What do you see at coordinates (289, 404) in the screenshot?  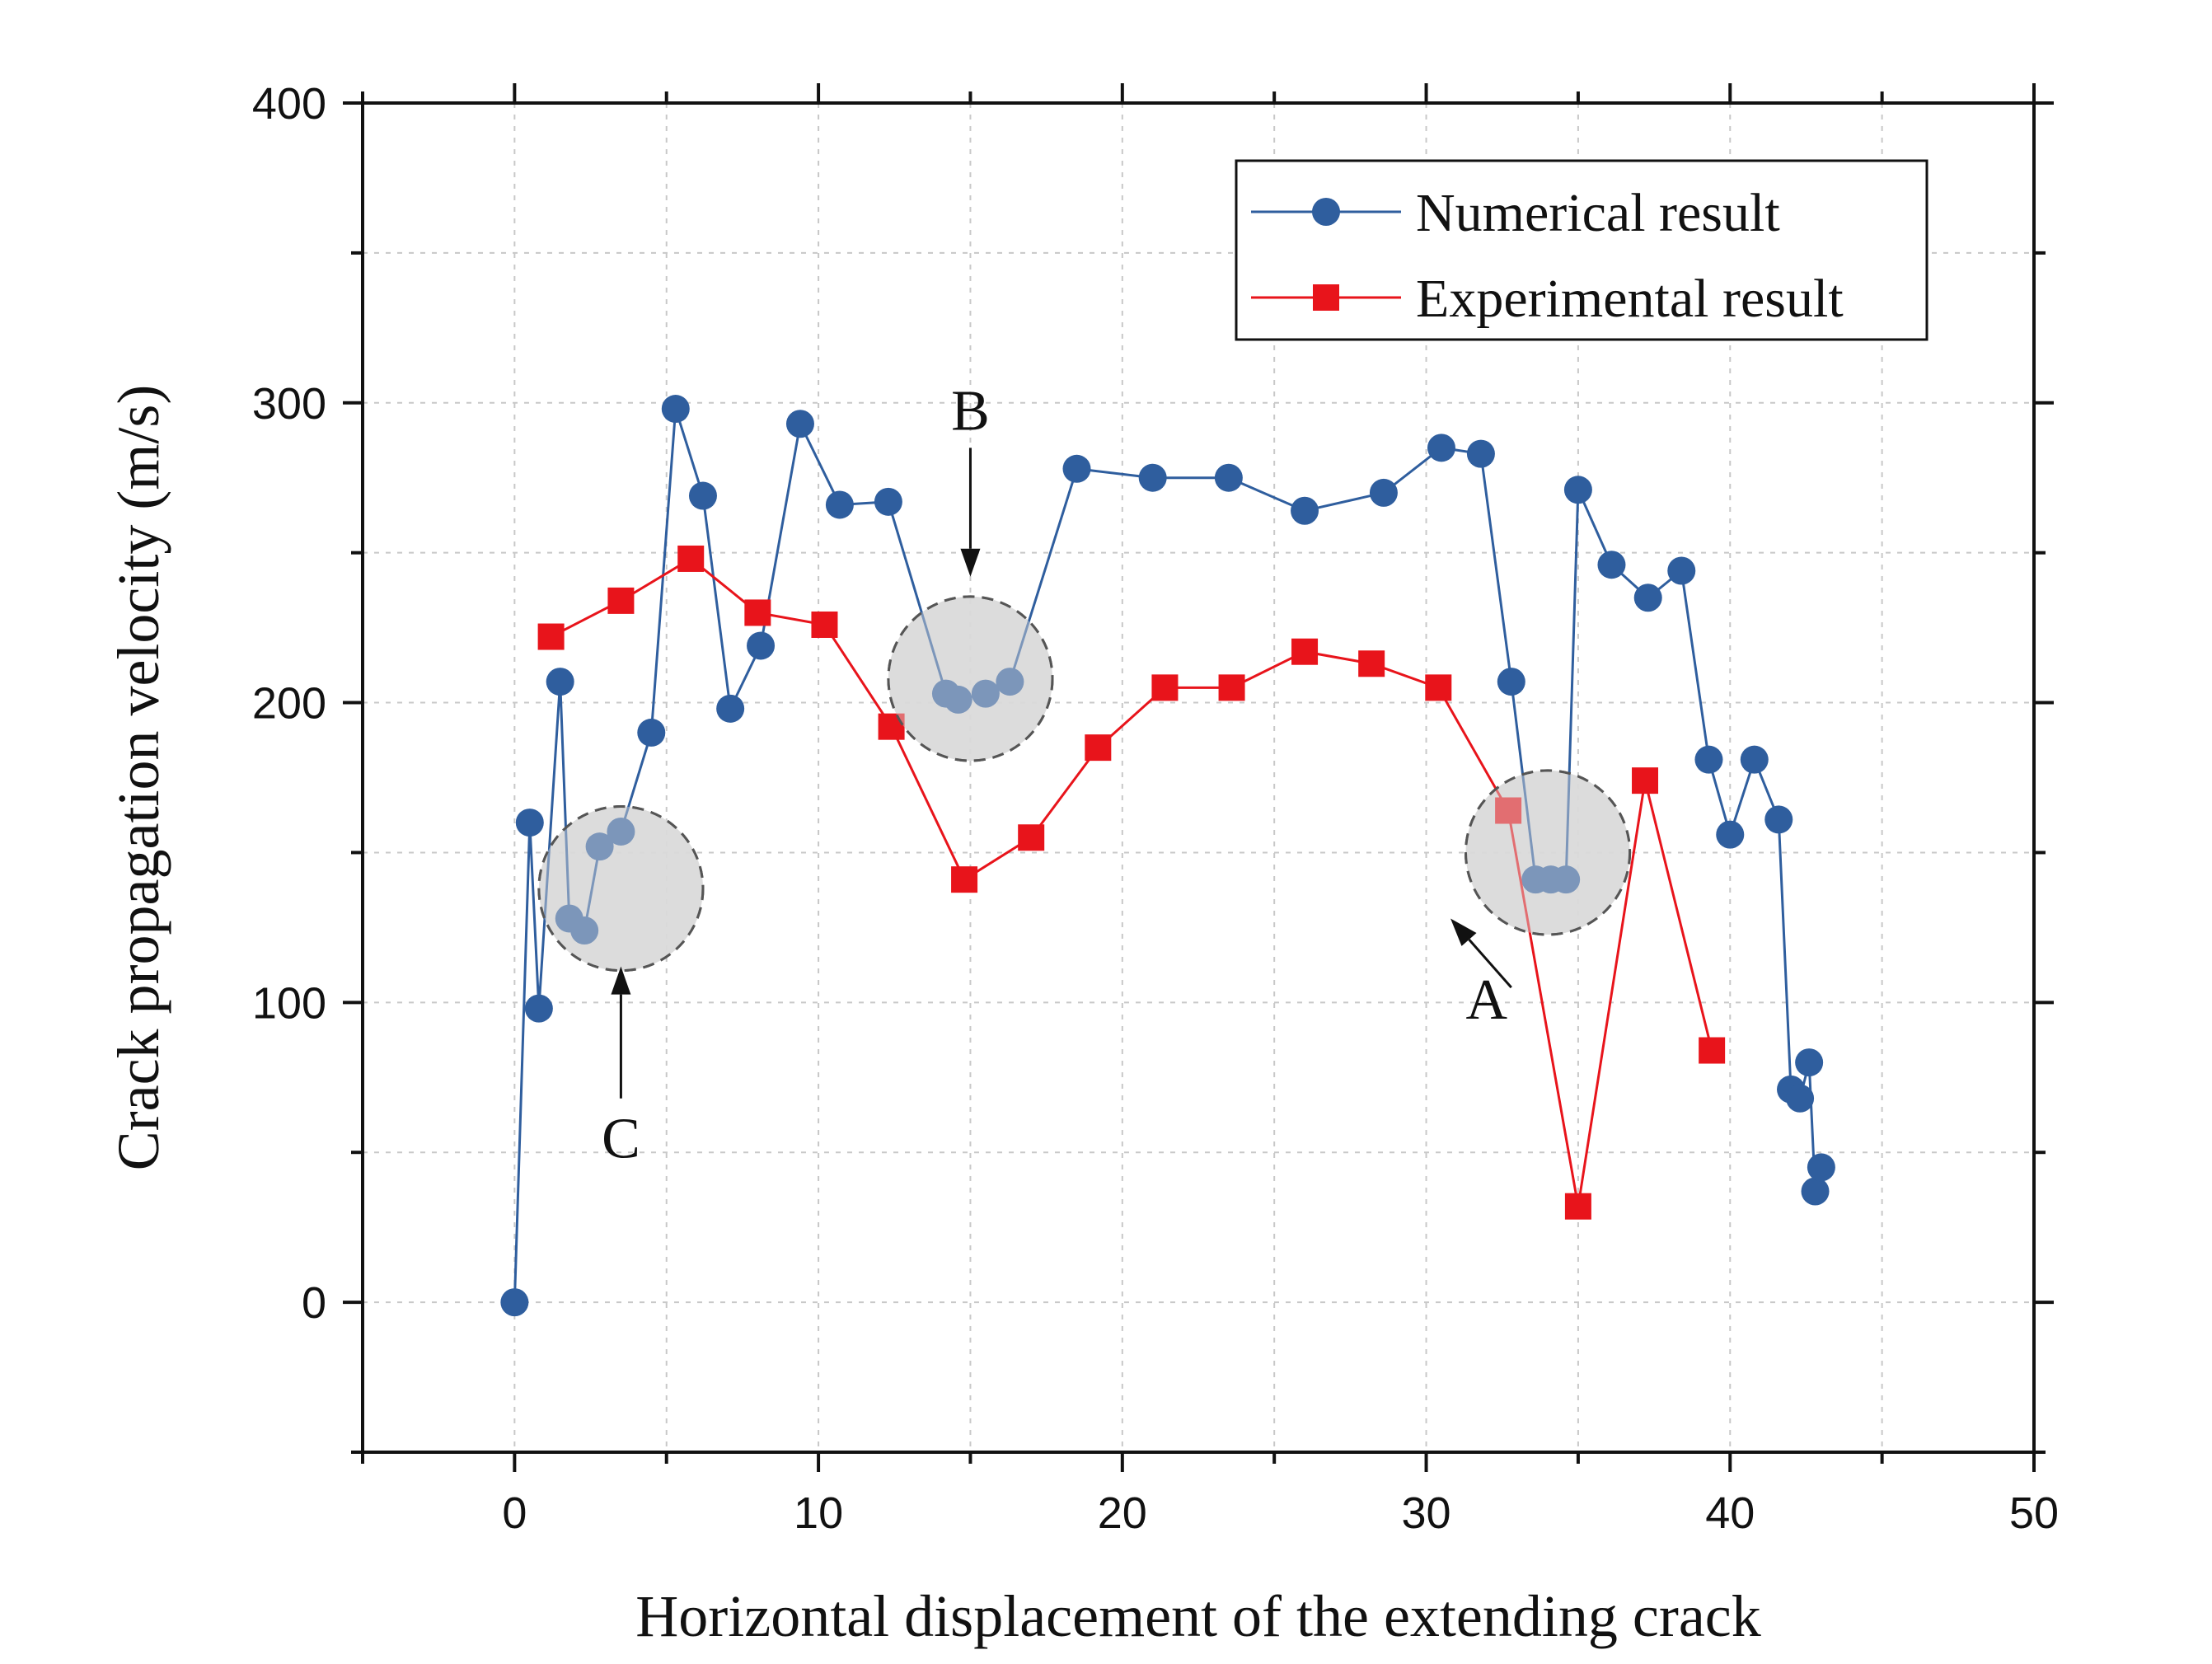 I see `y-tick-label: 300` at bounding box center [289, 404].